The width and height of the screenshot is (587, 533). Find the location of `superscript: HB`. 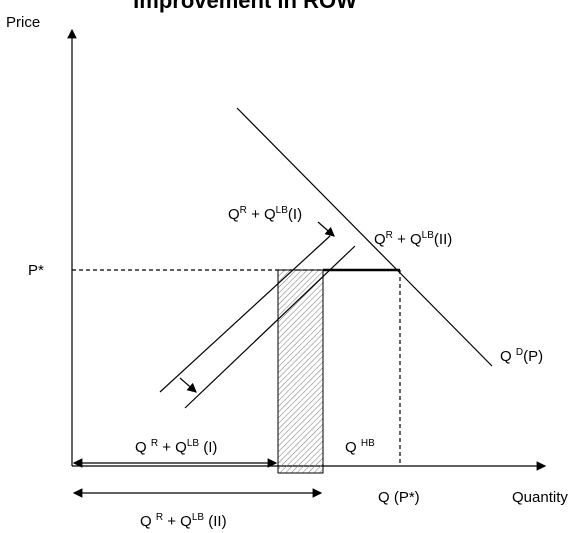

superscript: HB is located at coordinates (368, 443).